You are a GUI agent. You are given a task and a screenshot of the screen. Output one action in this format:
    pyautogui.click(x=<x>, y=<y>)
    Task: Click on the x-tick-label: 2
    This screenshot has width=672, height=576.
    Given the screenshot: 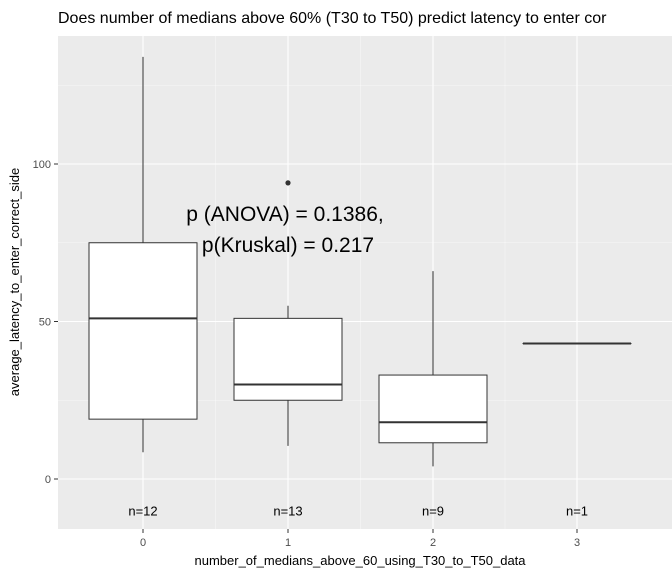 What is the action you would take?
    pyautogui.click(x=433, y=543)
    